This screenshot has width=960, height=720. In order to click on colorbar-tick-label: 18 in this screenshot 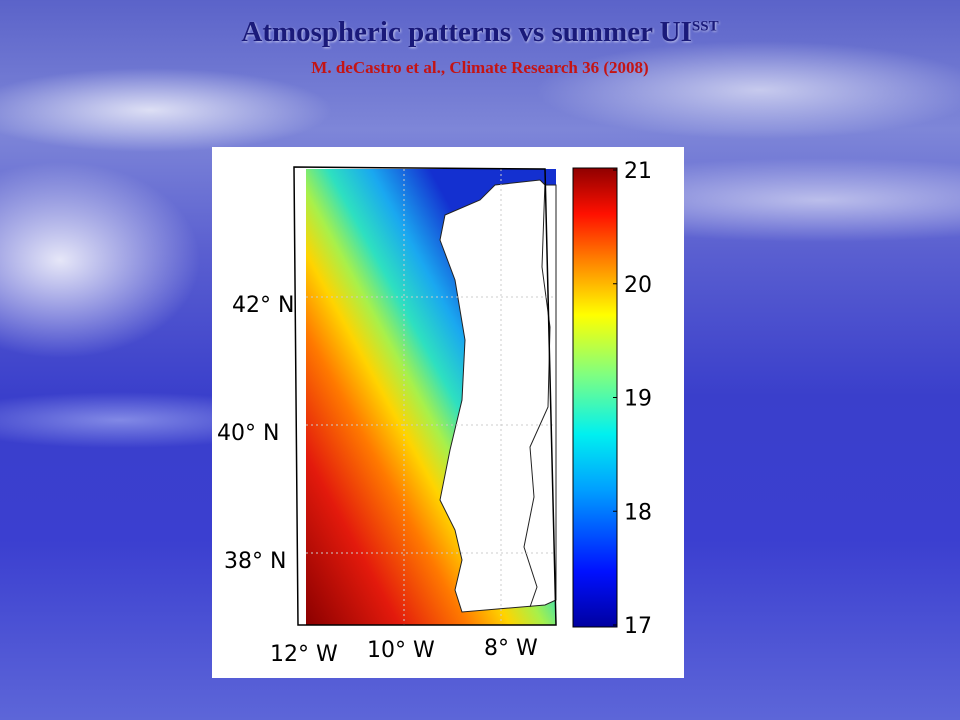, I will do `click(638, 512)`.